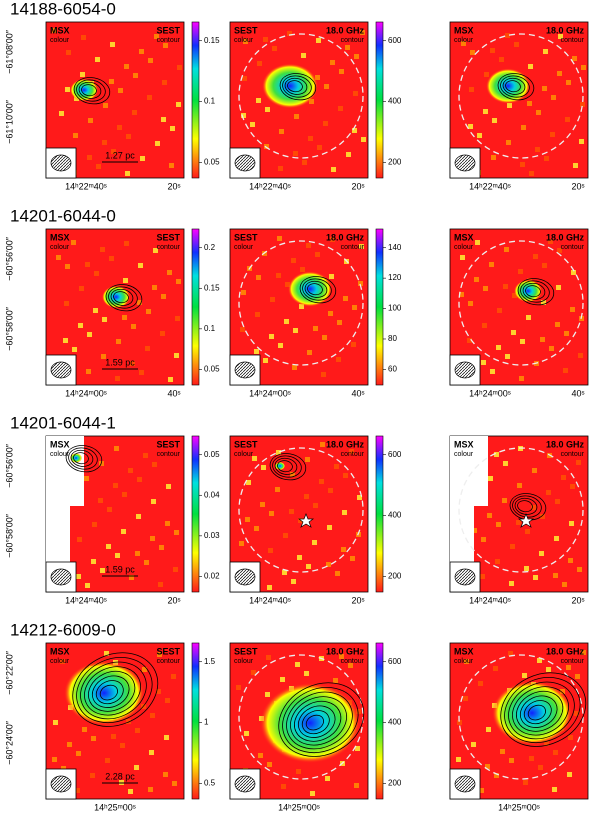 Image resolution: width=600 pixels, height=834 pixels. I want to click on colorbar, so click(195, 100).